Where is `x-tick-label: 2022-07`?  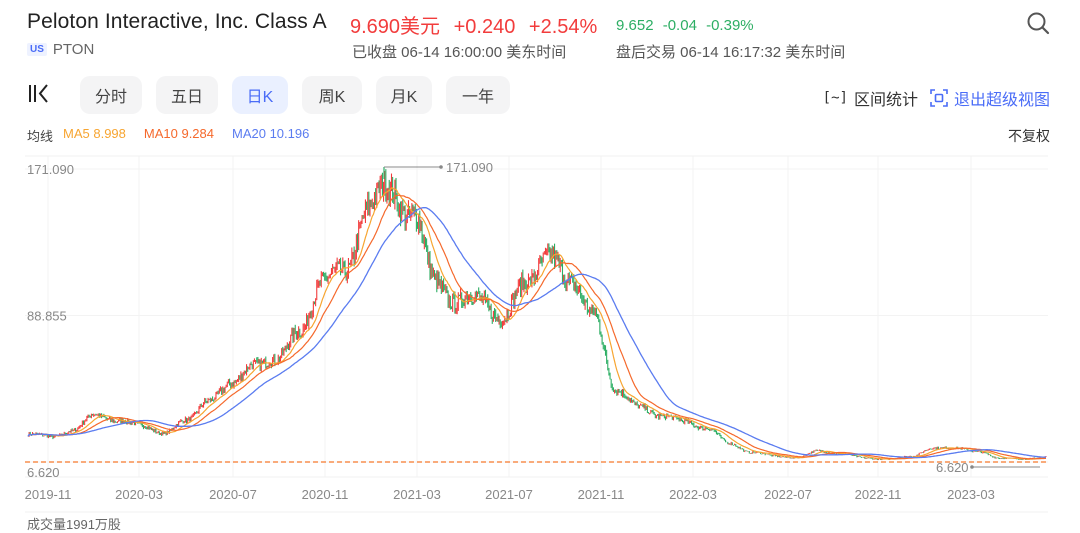 x-tick-label: 2022-07 is located at coordinates (788, 494).